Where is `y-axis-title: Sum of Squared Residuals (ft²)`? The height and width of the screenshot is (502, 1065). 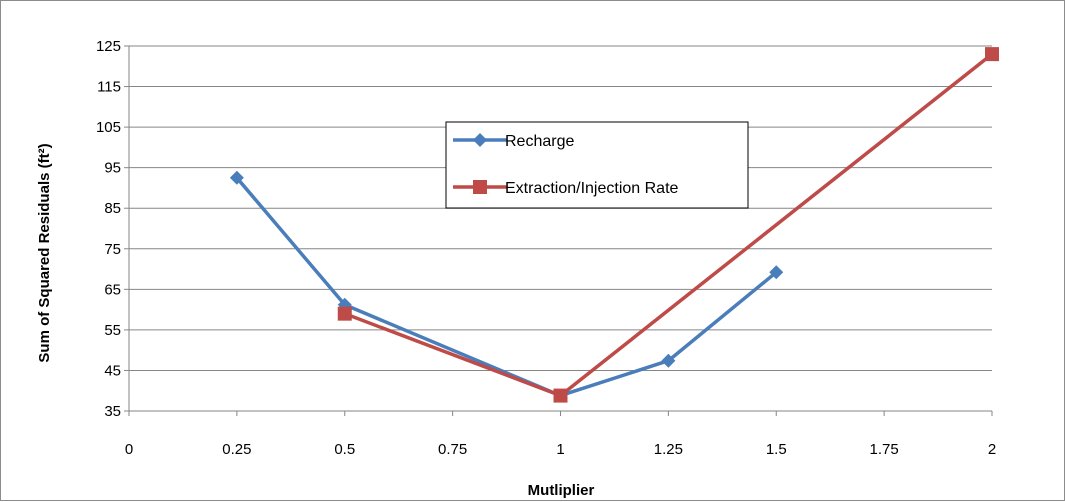
y-axis-title: Sum of Squared Residuals (ft²) is located at coordinates (44, 252).